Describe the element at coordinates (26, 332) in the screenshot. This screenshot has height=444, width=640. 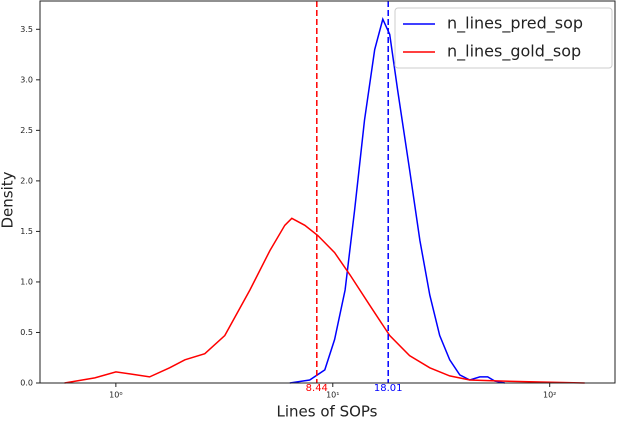
I see `y-tick-label: 0.5` at that location.